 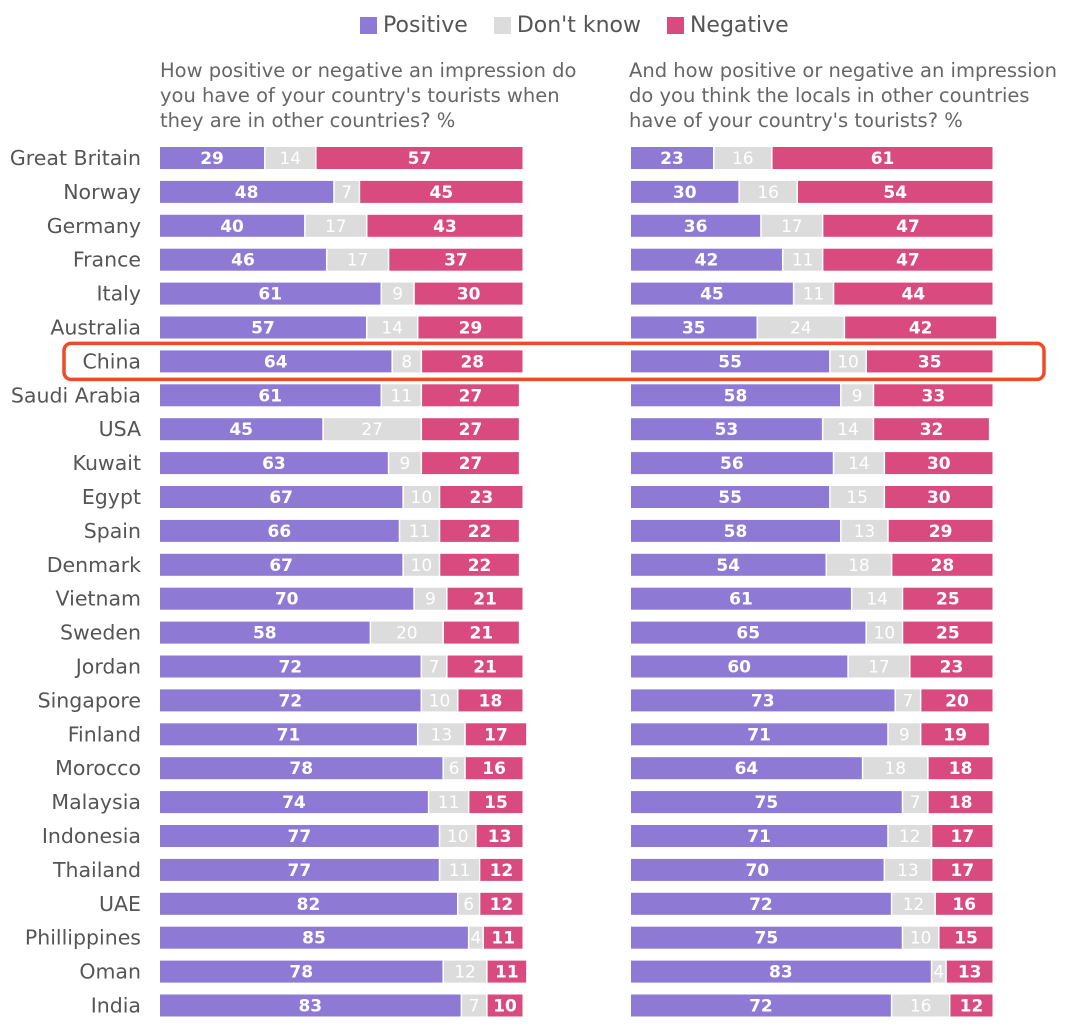 I want to click on data-label: 71, so click(x=289, y=735).